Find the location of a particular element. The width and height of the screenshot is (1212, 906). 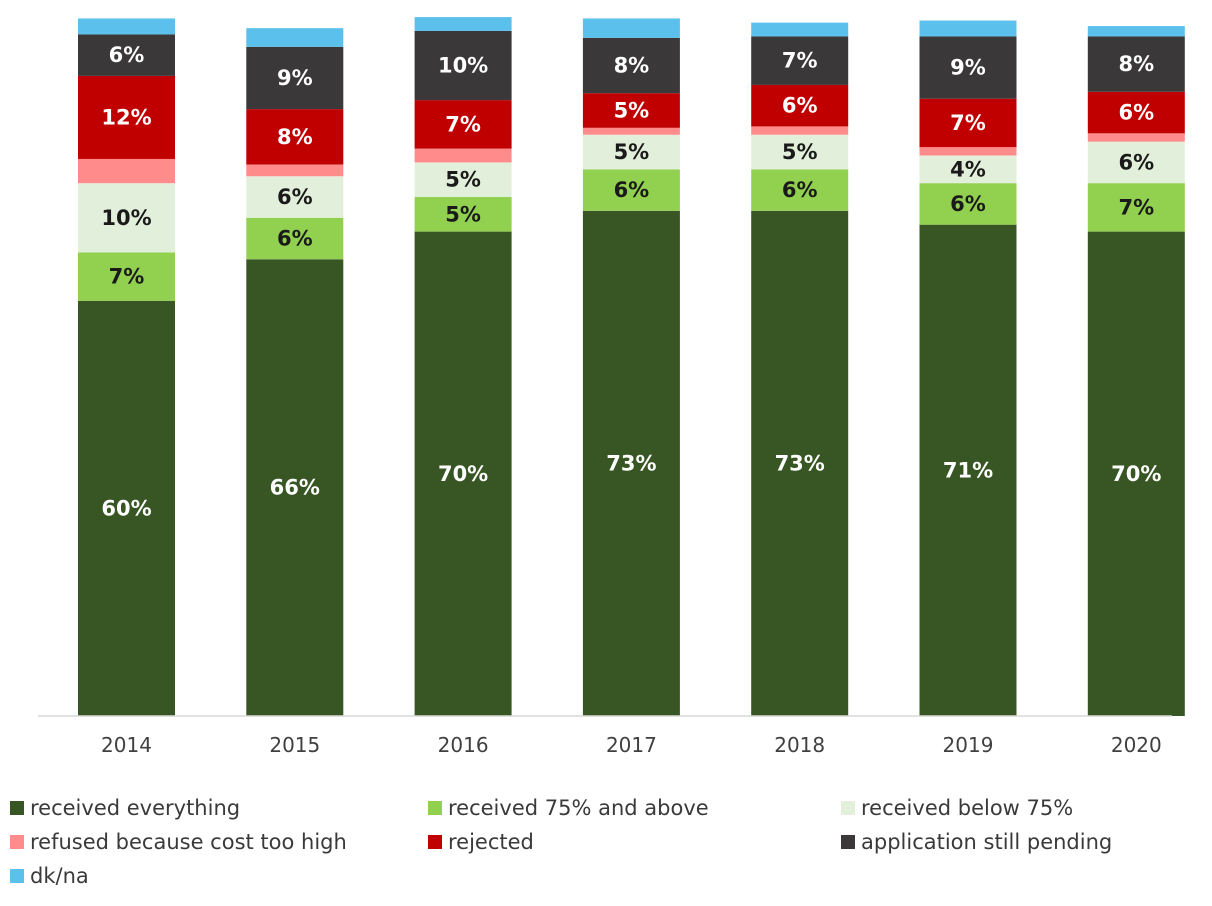

legend-label: application still pending is located at coordinates (987, 842).